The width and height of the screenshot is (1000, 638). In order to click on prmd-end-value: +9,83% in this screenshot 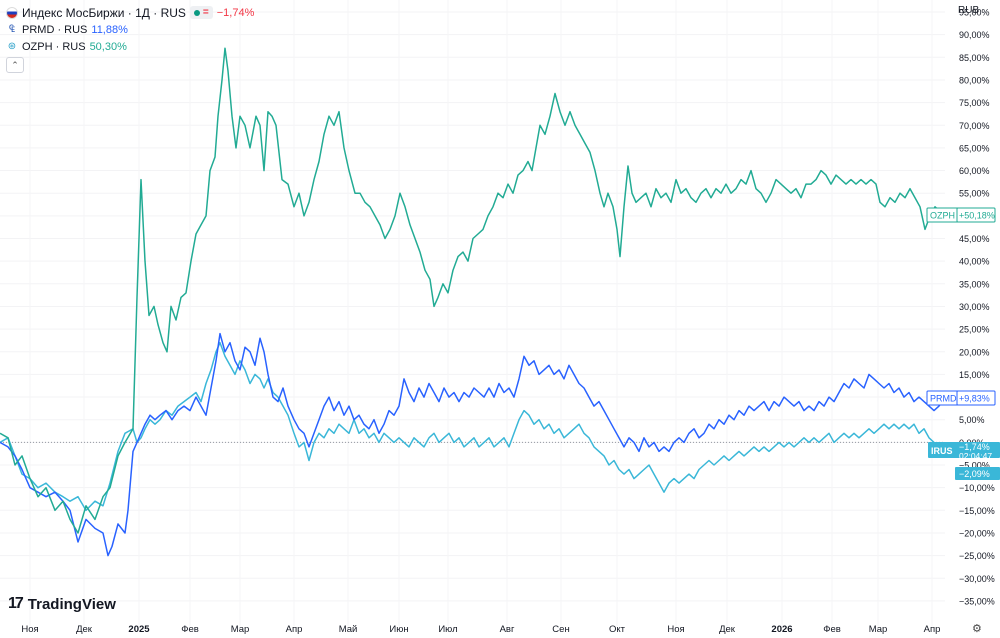, I will do `click(974, 398)`.